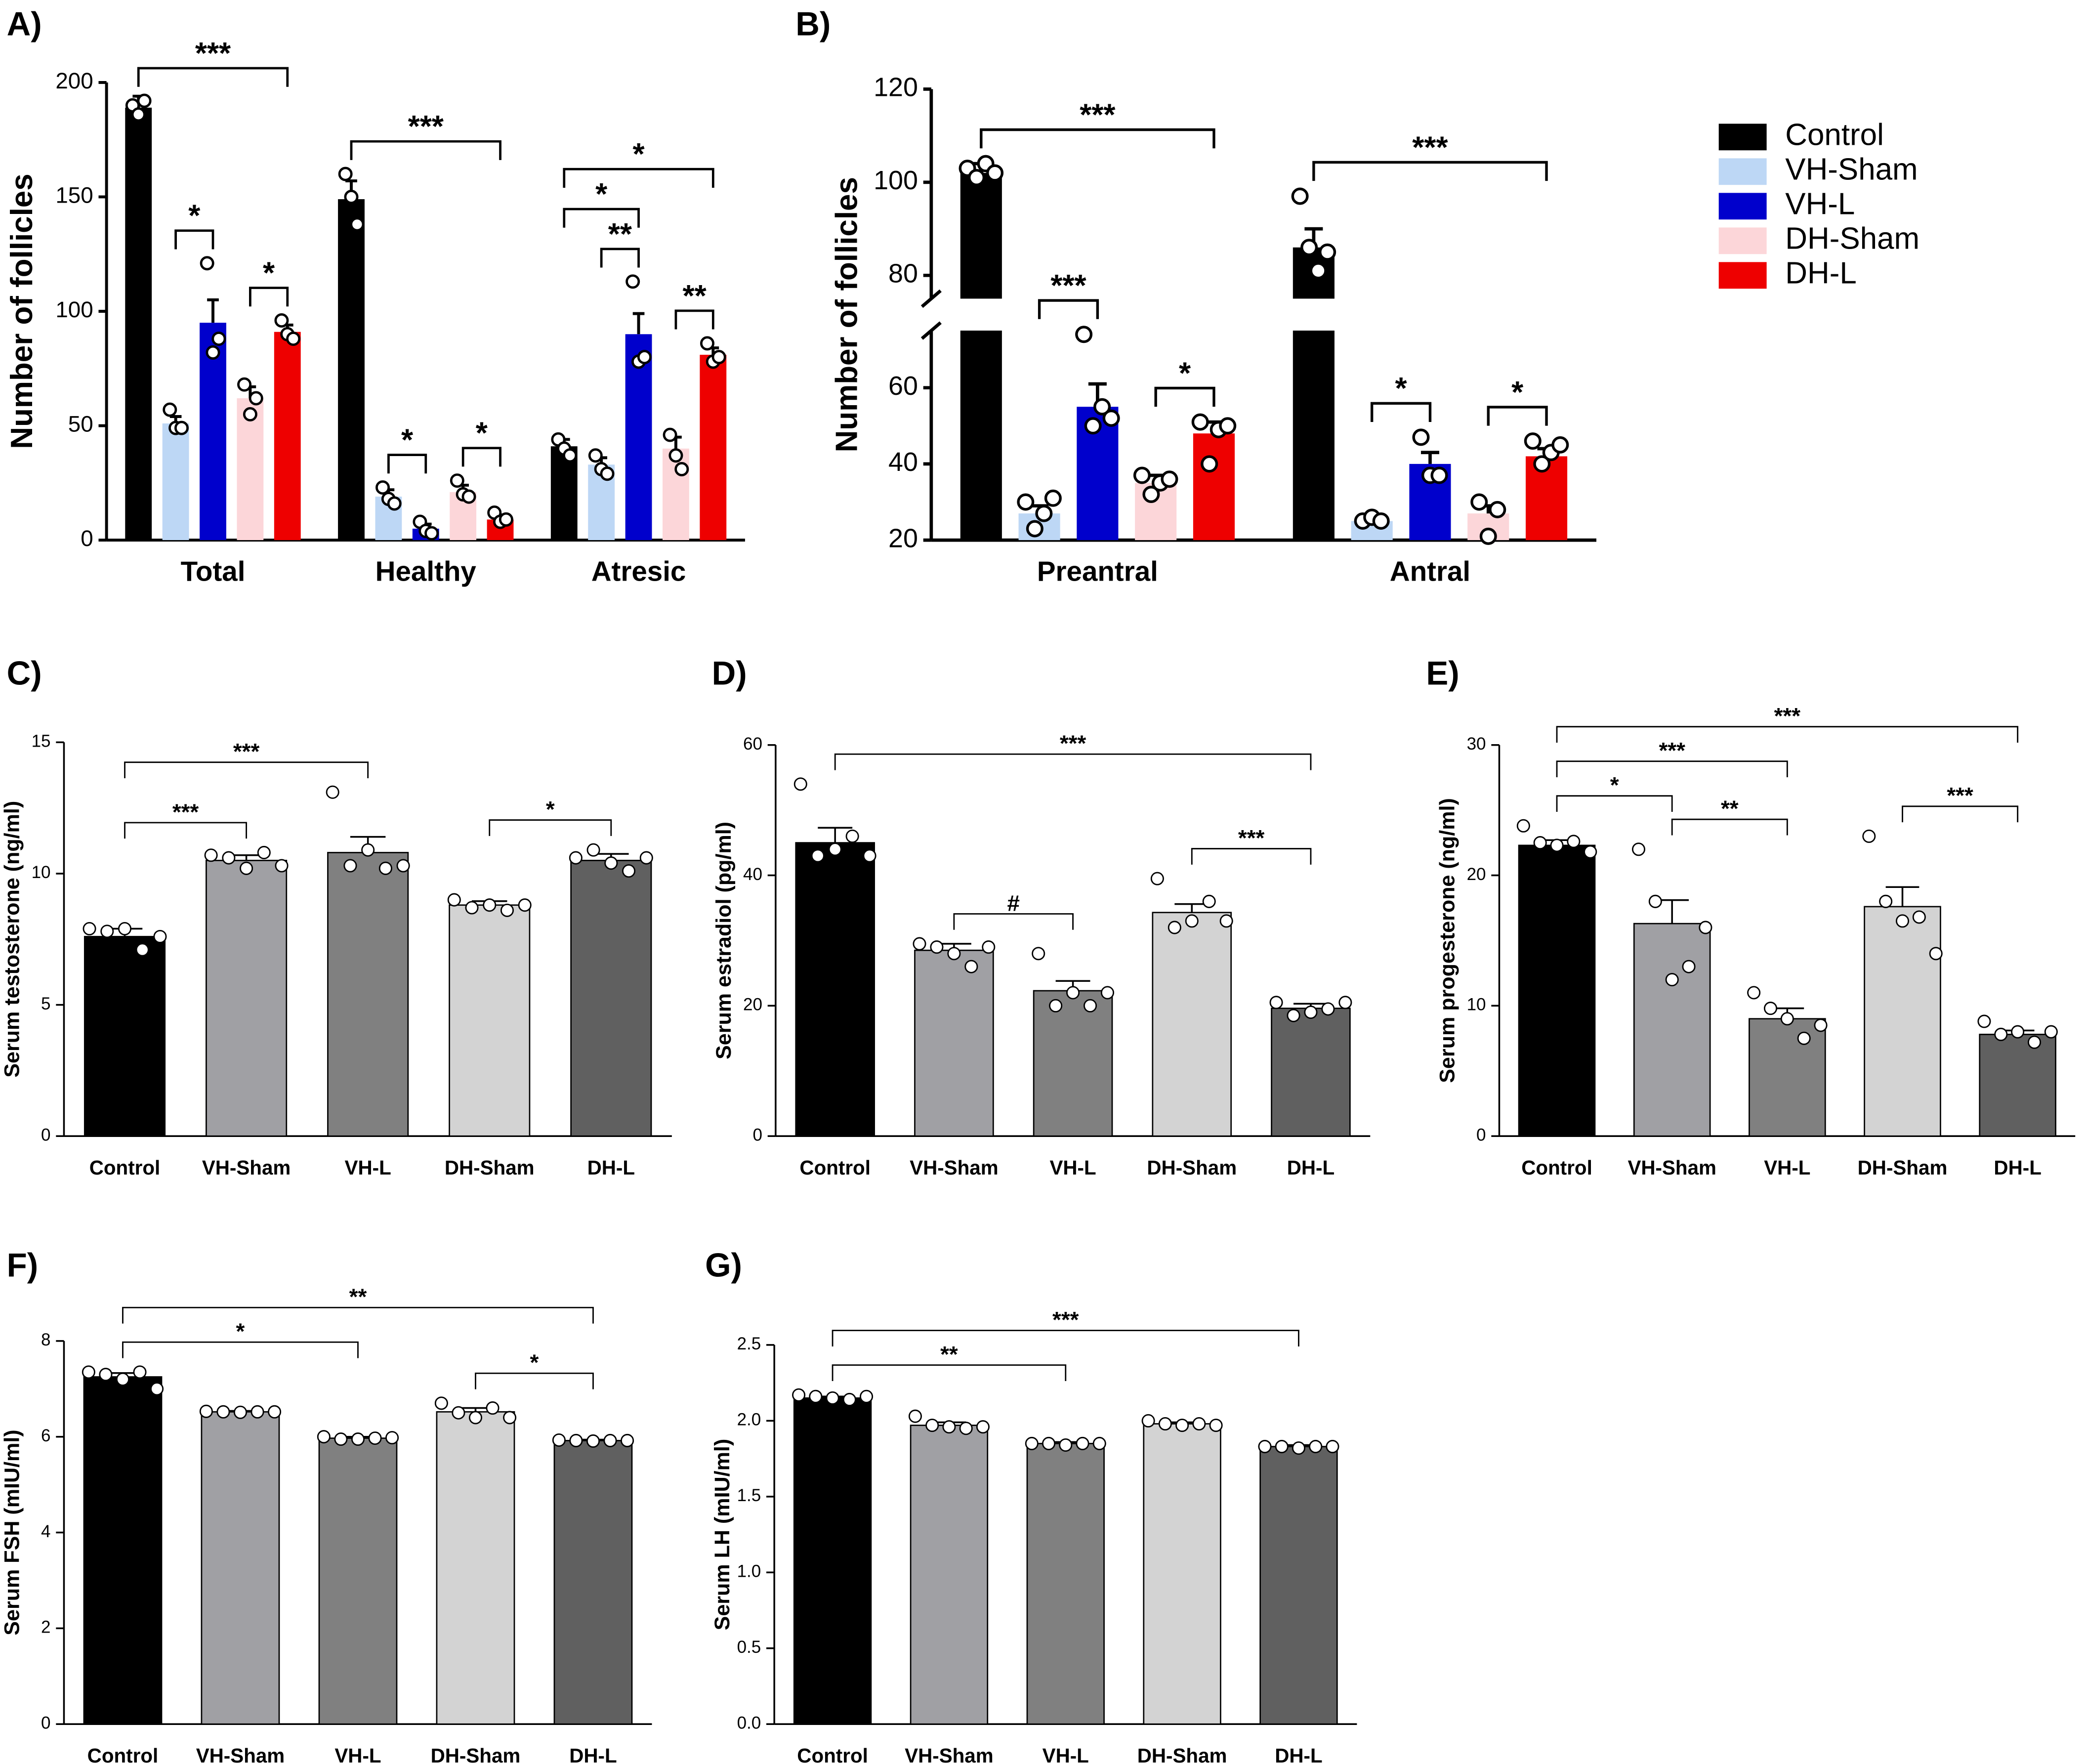 Image resolution: width=2086 pixels, height=1764 pixels. What do you see at coordinates (45, 1339) in the screenshot?
I see `y-tick-label: 8` at bounding box center [45, 1339].